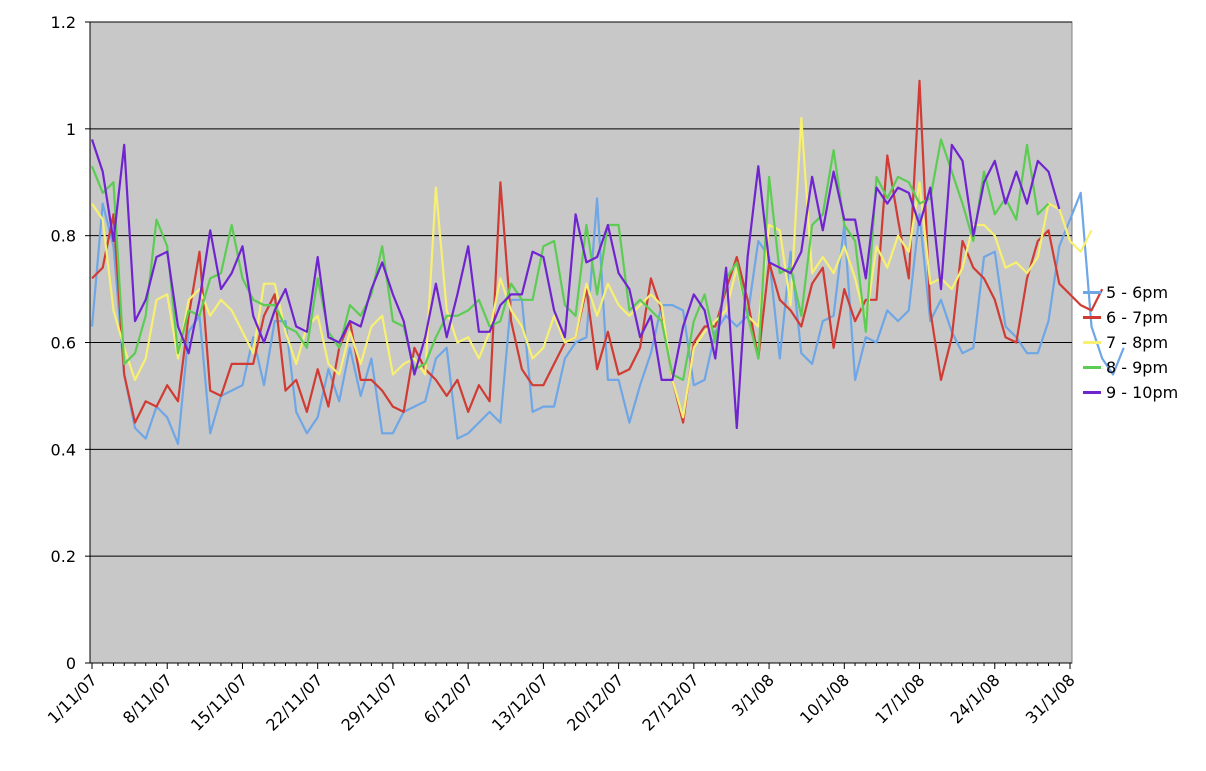 This screenshot has width=1206, height=771. I want to click on x-tick-label: 27/12/07, so click(670, 702).